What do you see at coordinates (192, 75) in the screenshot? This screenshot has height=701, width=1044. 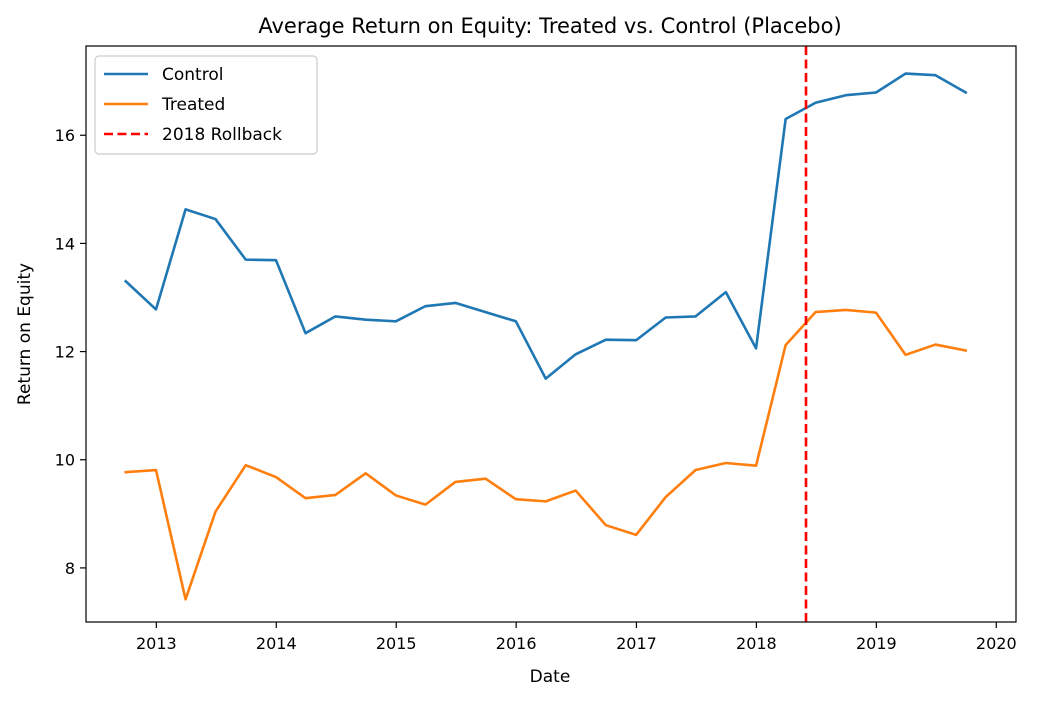 I see `legend-label-0: Control` at bounding box center [192, 75].